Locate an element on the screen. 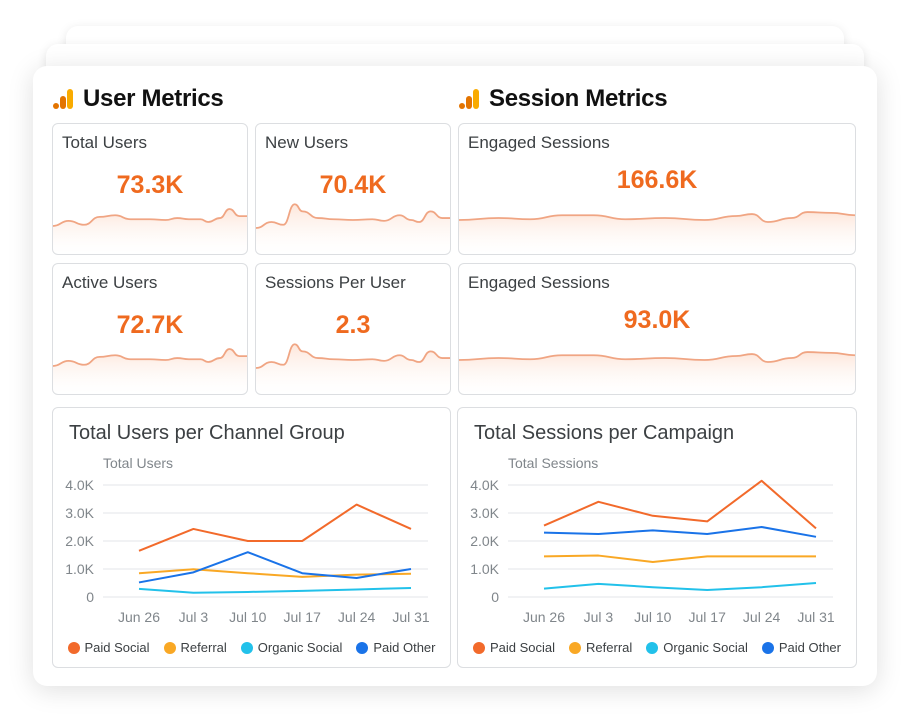  chart-title: Total Sessions per Campaign is located at coordinates (604, 433).